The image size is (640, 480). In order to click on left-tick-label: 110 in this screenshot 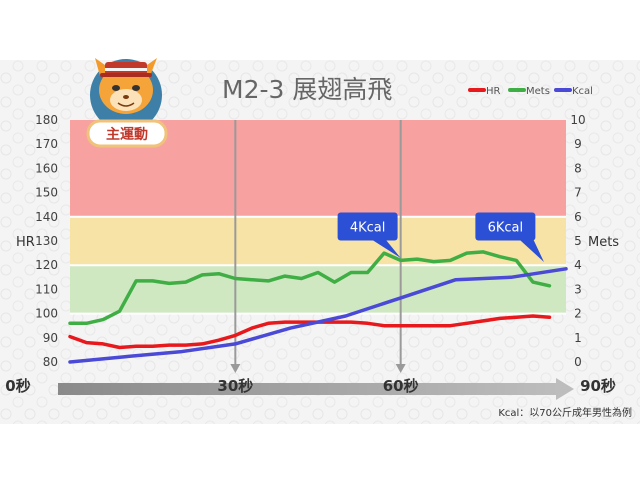, I will do `click(46, 289)`.